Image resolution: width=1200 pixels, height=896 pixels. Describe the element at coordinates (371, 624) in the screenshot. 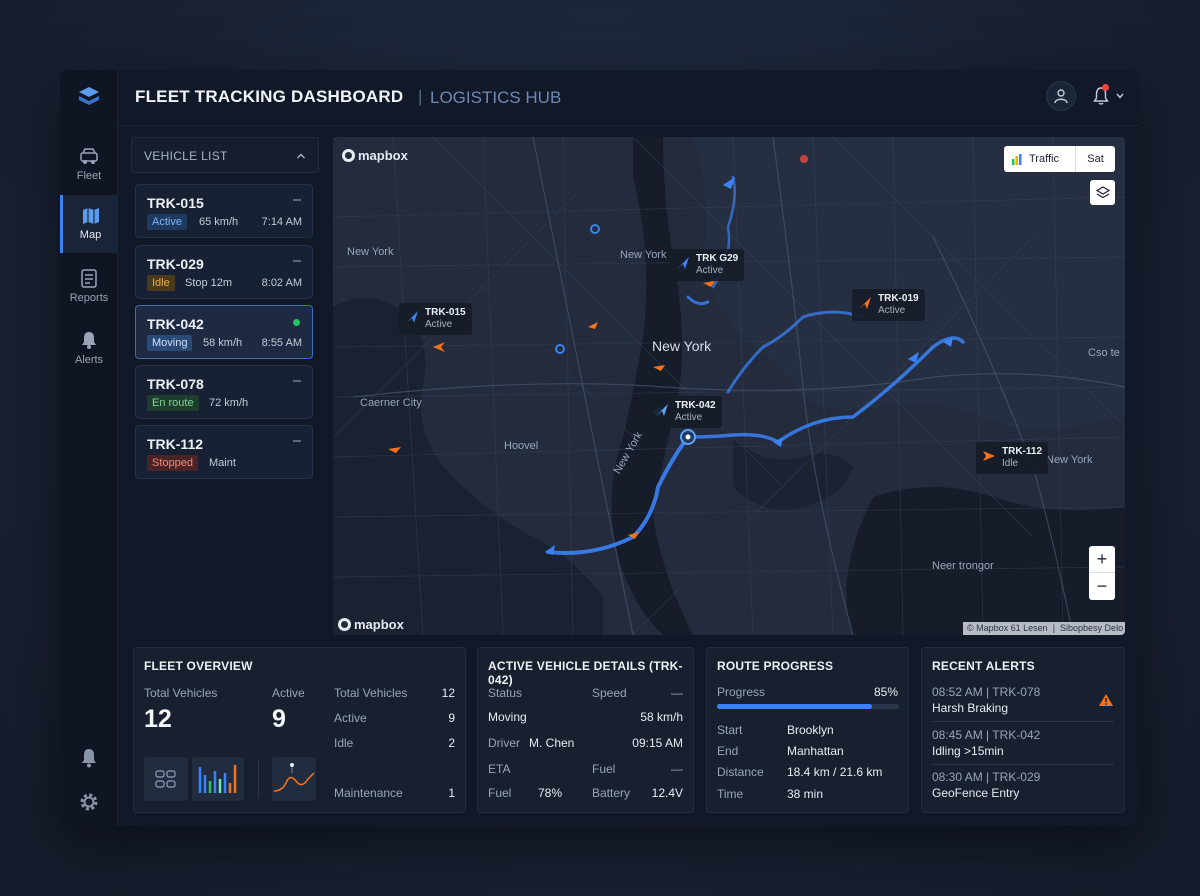

I see `mapbox-logo-bottom: mapbox` at that location.